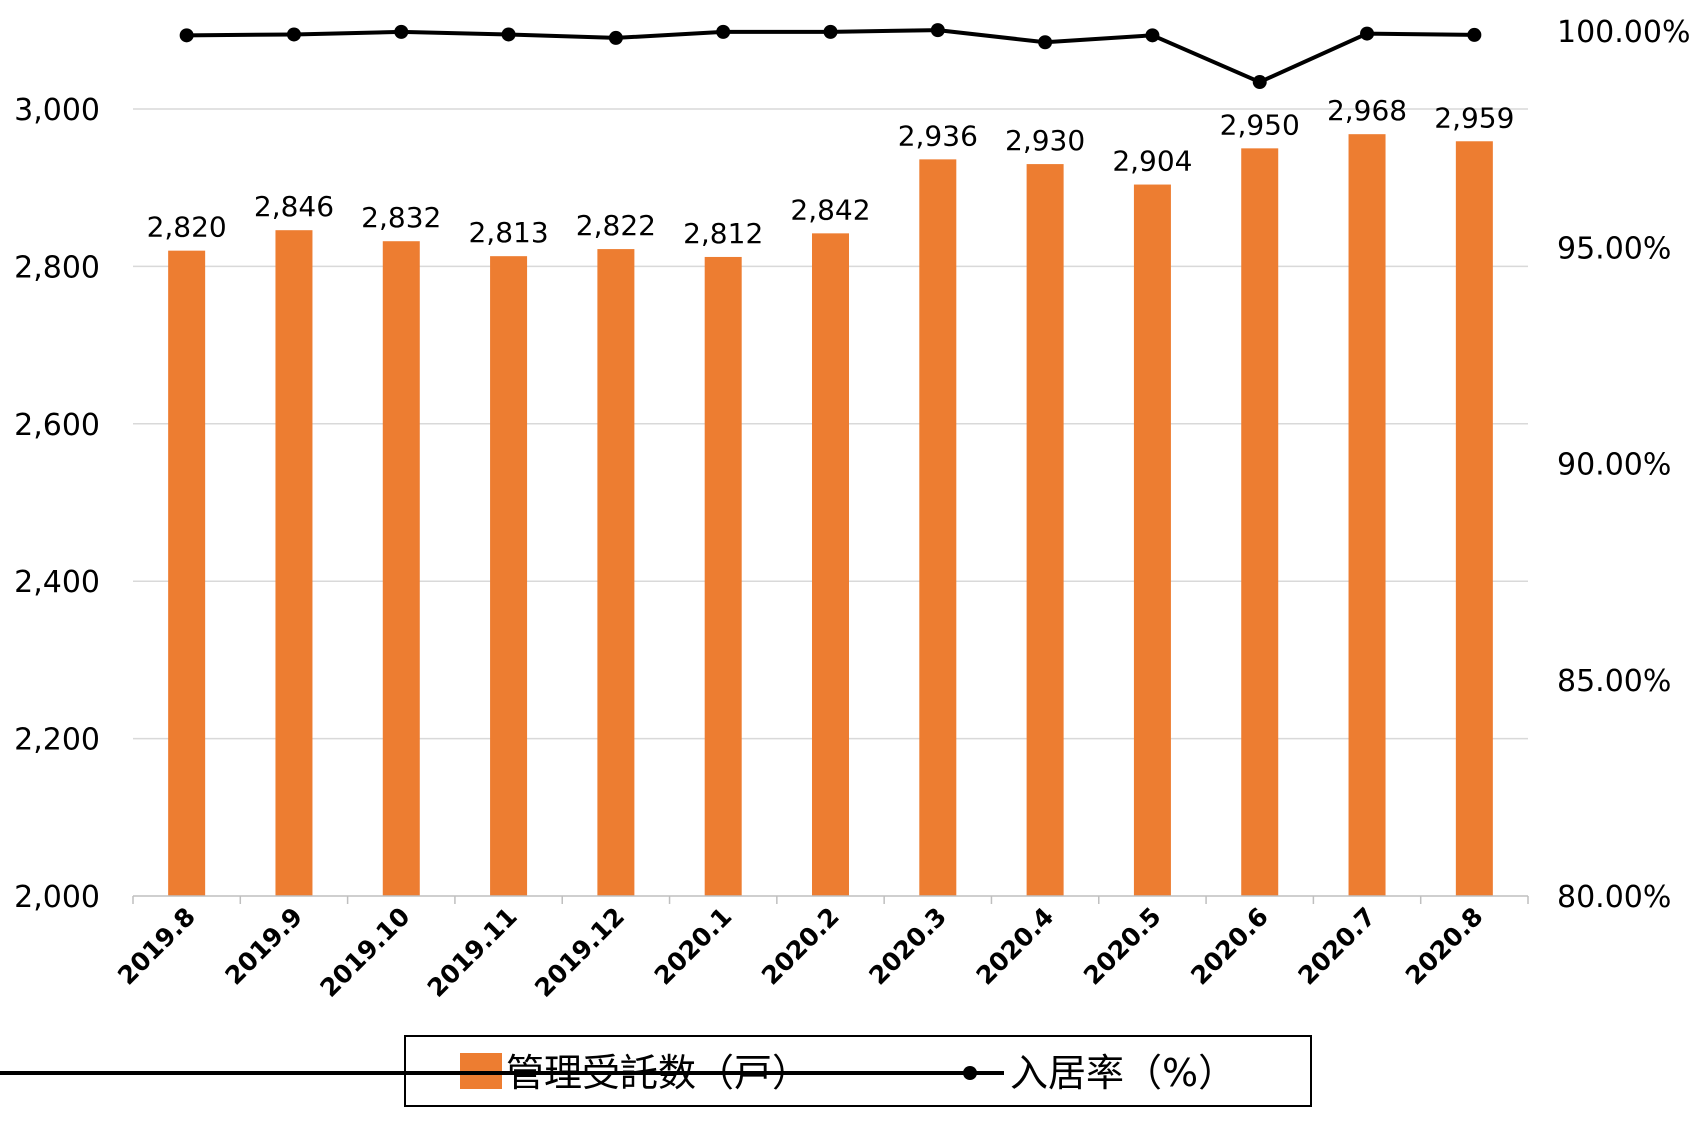 The width and height of the screenshot is (1708, 1121). What do you see at coordinates (401, 217) in the screenshot?
I see `bar-value-label: 2,832` at bounding box center [401, 217].